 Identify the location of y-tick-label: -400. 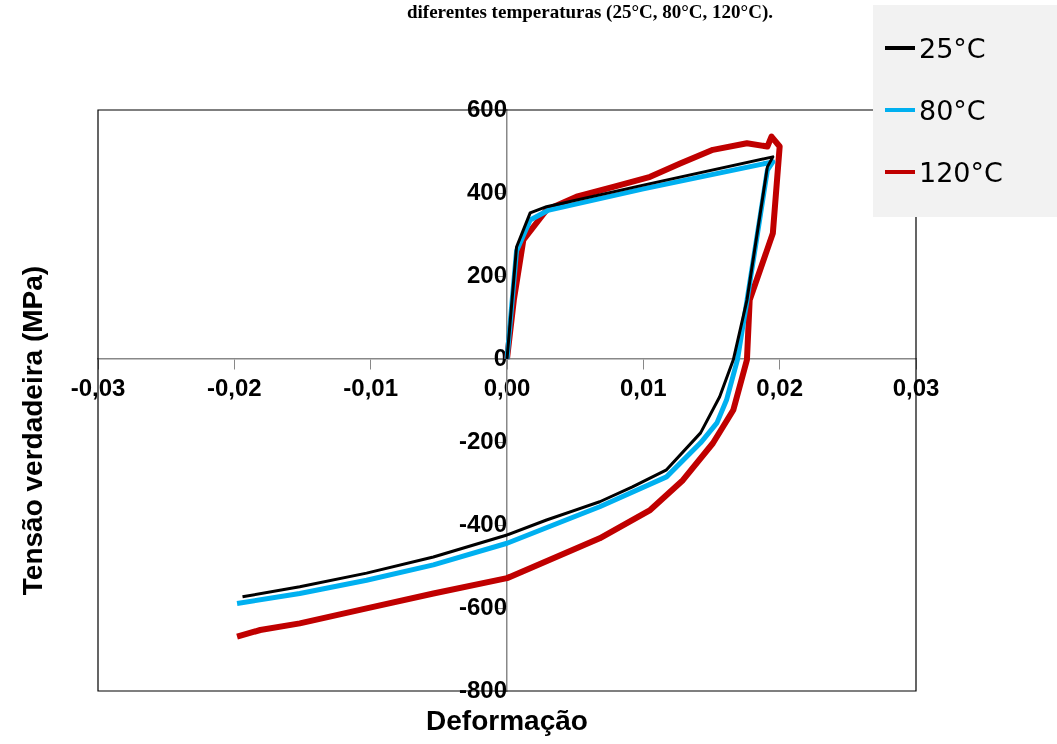
(482, 523).